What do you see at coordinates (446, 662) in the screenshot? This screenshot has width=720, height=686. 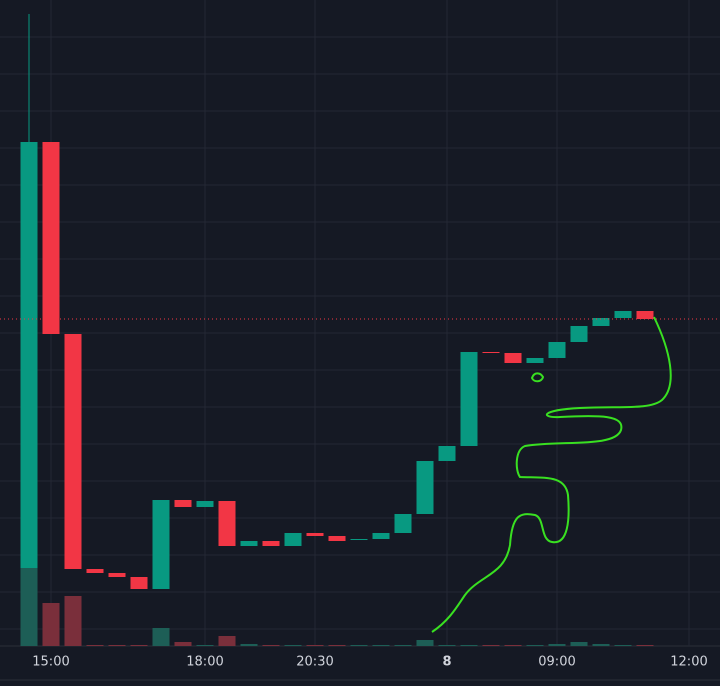 I see `x-tick-label: 8` at bounding box center [446, 662].